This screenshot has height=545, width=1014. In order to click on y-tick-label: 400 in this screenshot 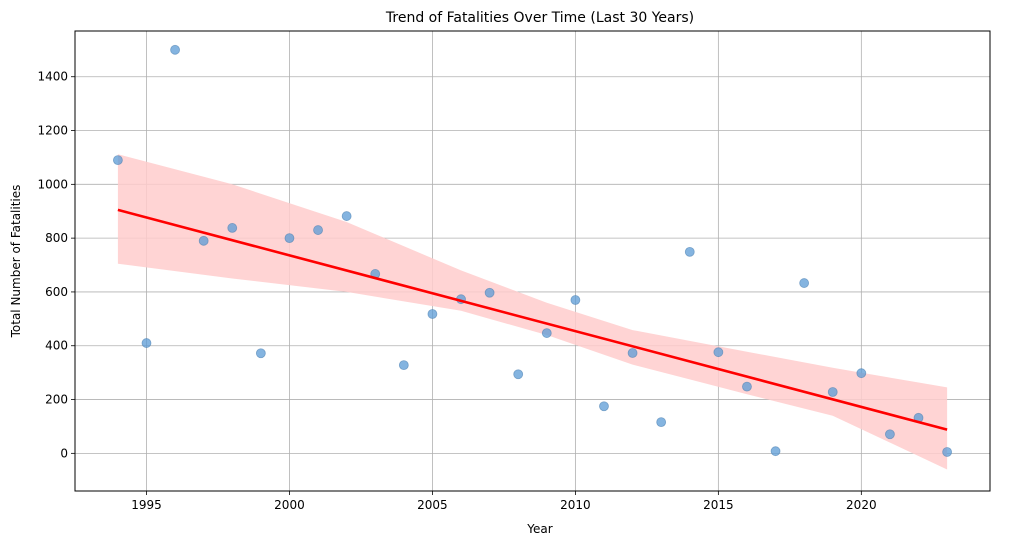, I will do `click(56, 346)`.